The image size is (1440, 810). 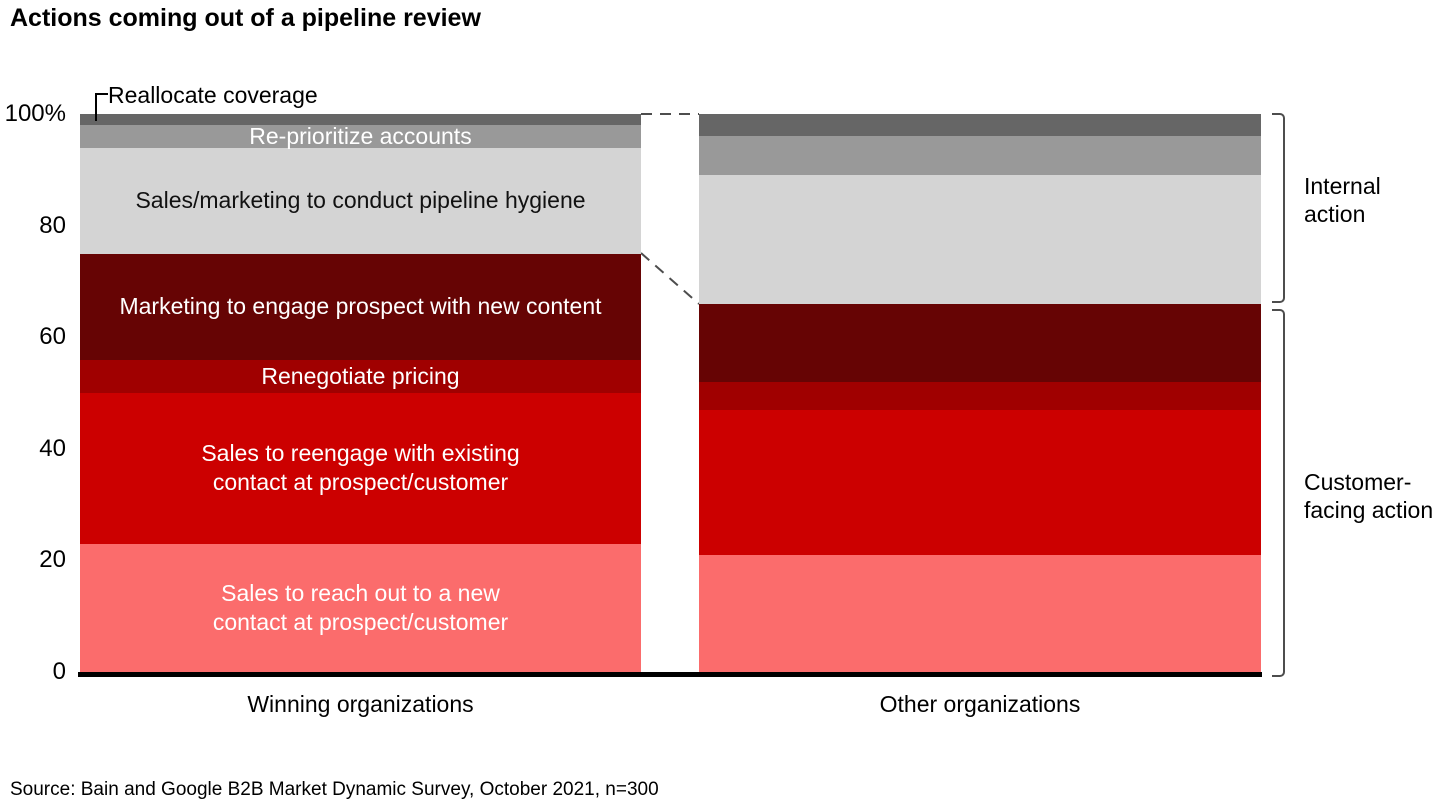 I want to click on segment-sales-to-reach-out-to-a-new-contact-at-prospect-customer-other-organizations, so click(x=980, y=613).